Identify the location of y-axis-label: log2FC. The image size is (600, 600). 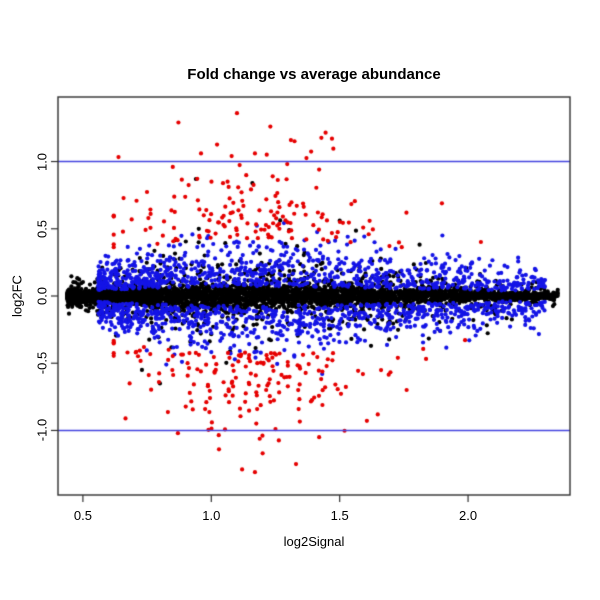
(17, 296).